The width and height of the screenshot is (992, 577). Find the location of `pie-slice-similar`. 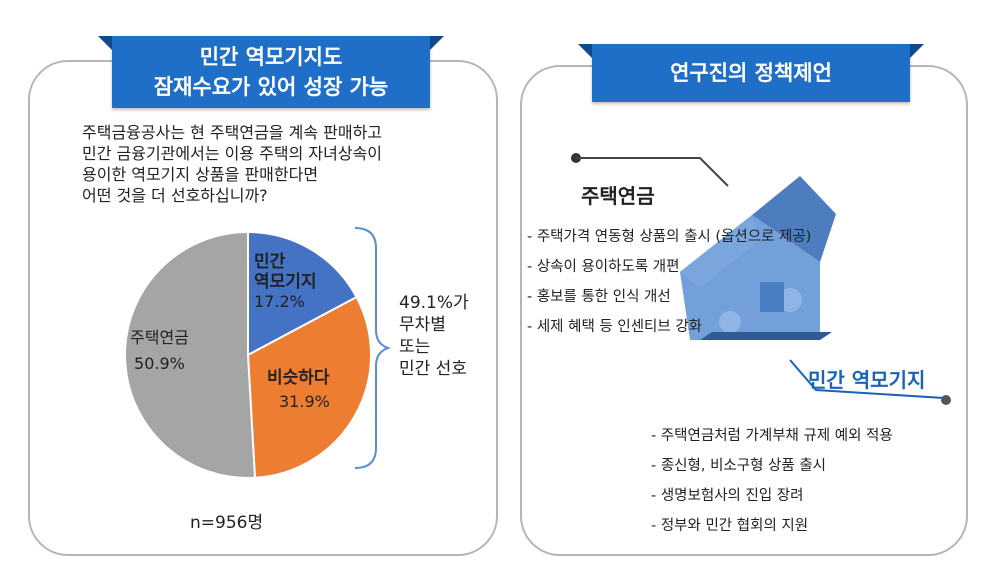

pie-slice-similar is located at coordinates (309, 387).